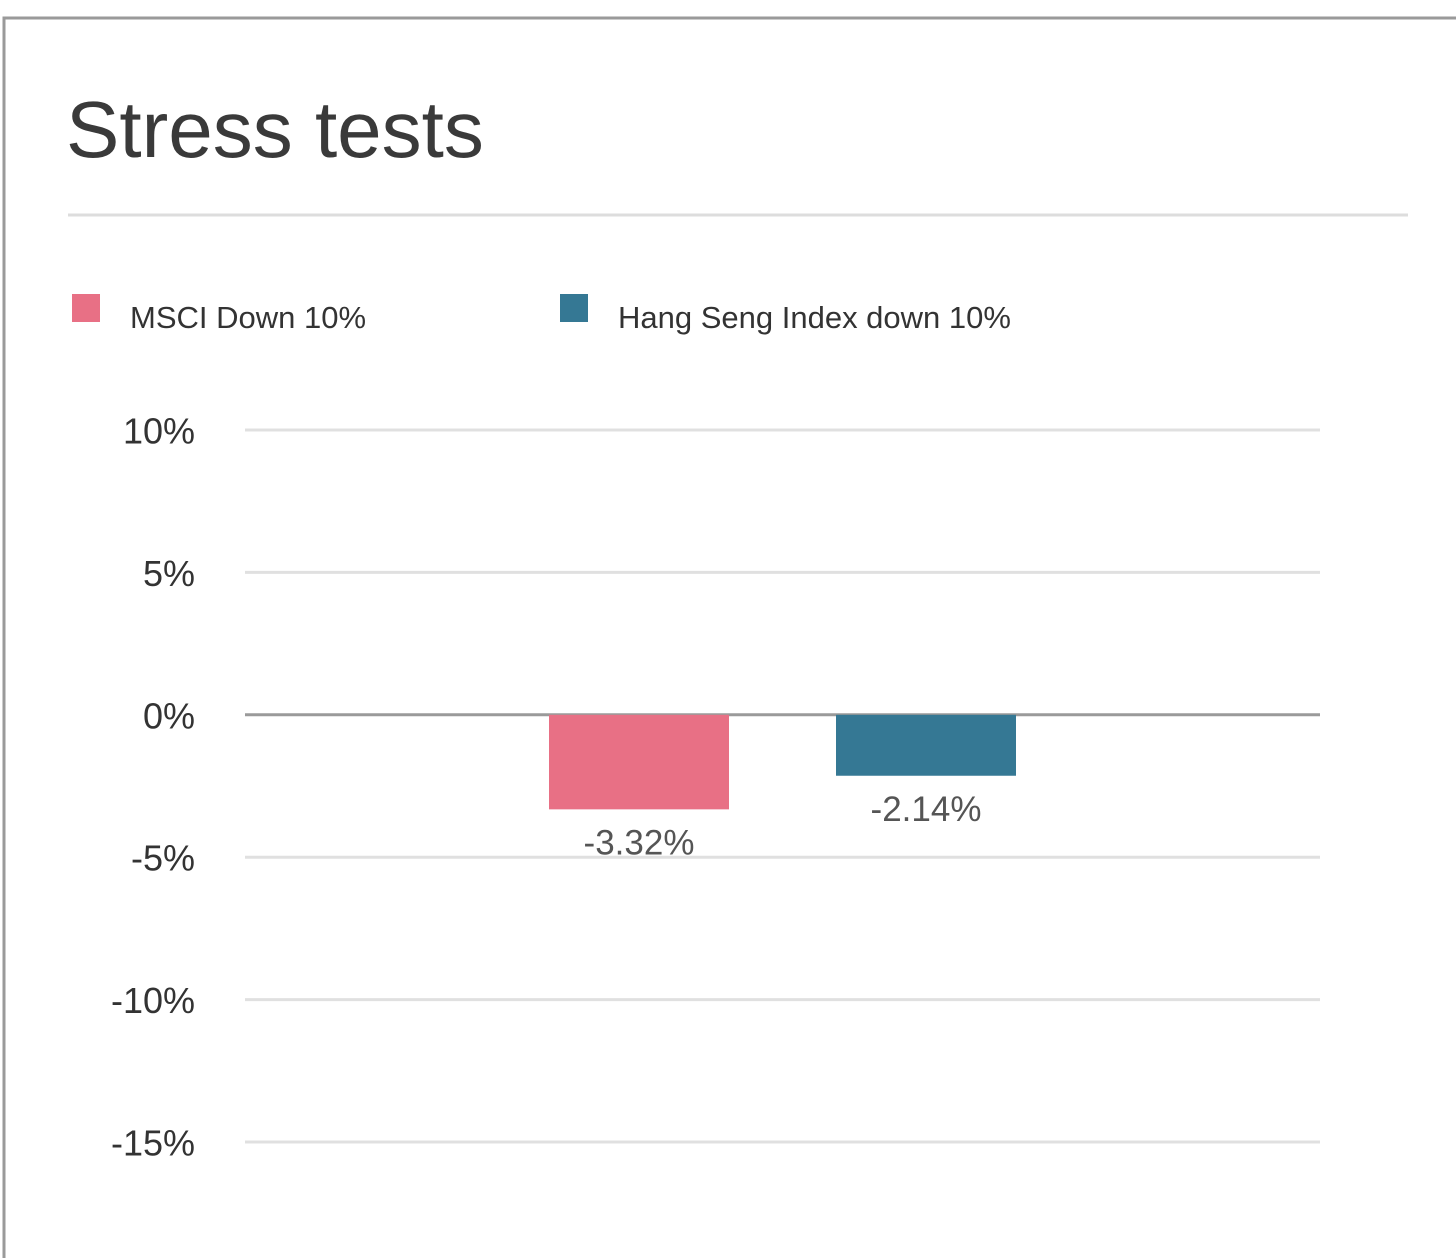  What do you see at coordinates (814, 317) in the screenshot?
I see `legend-label: Hang Seng Index down 10%` at bounding box center [814, 317].